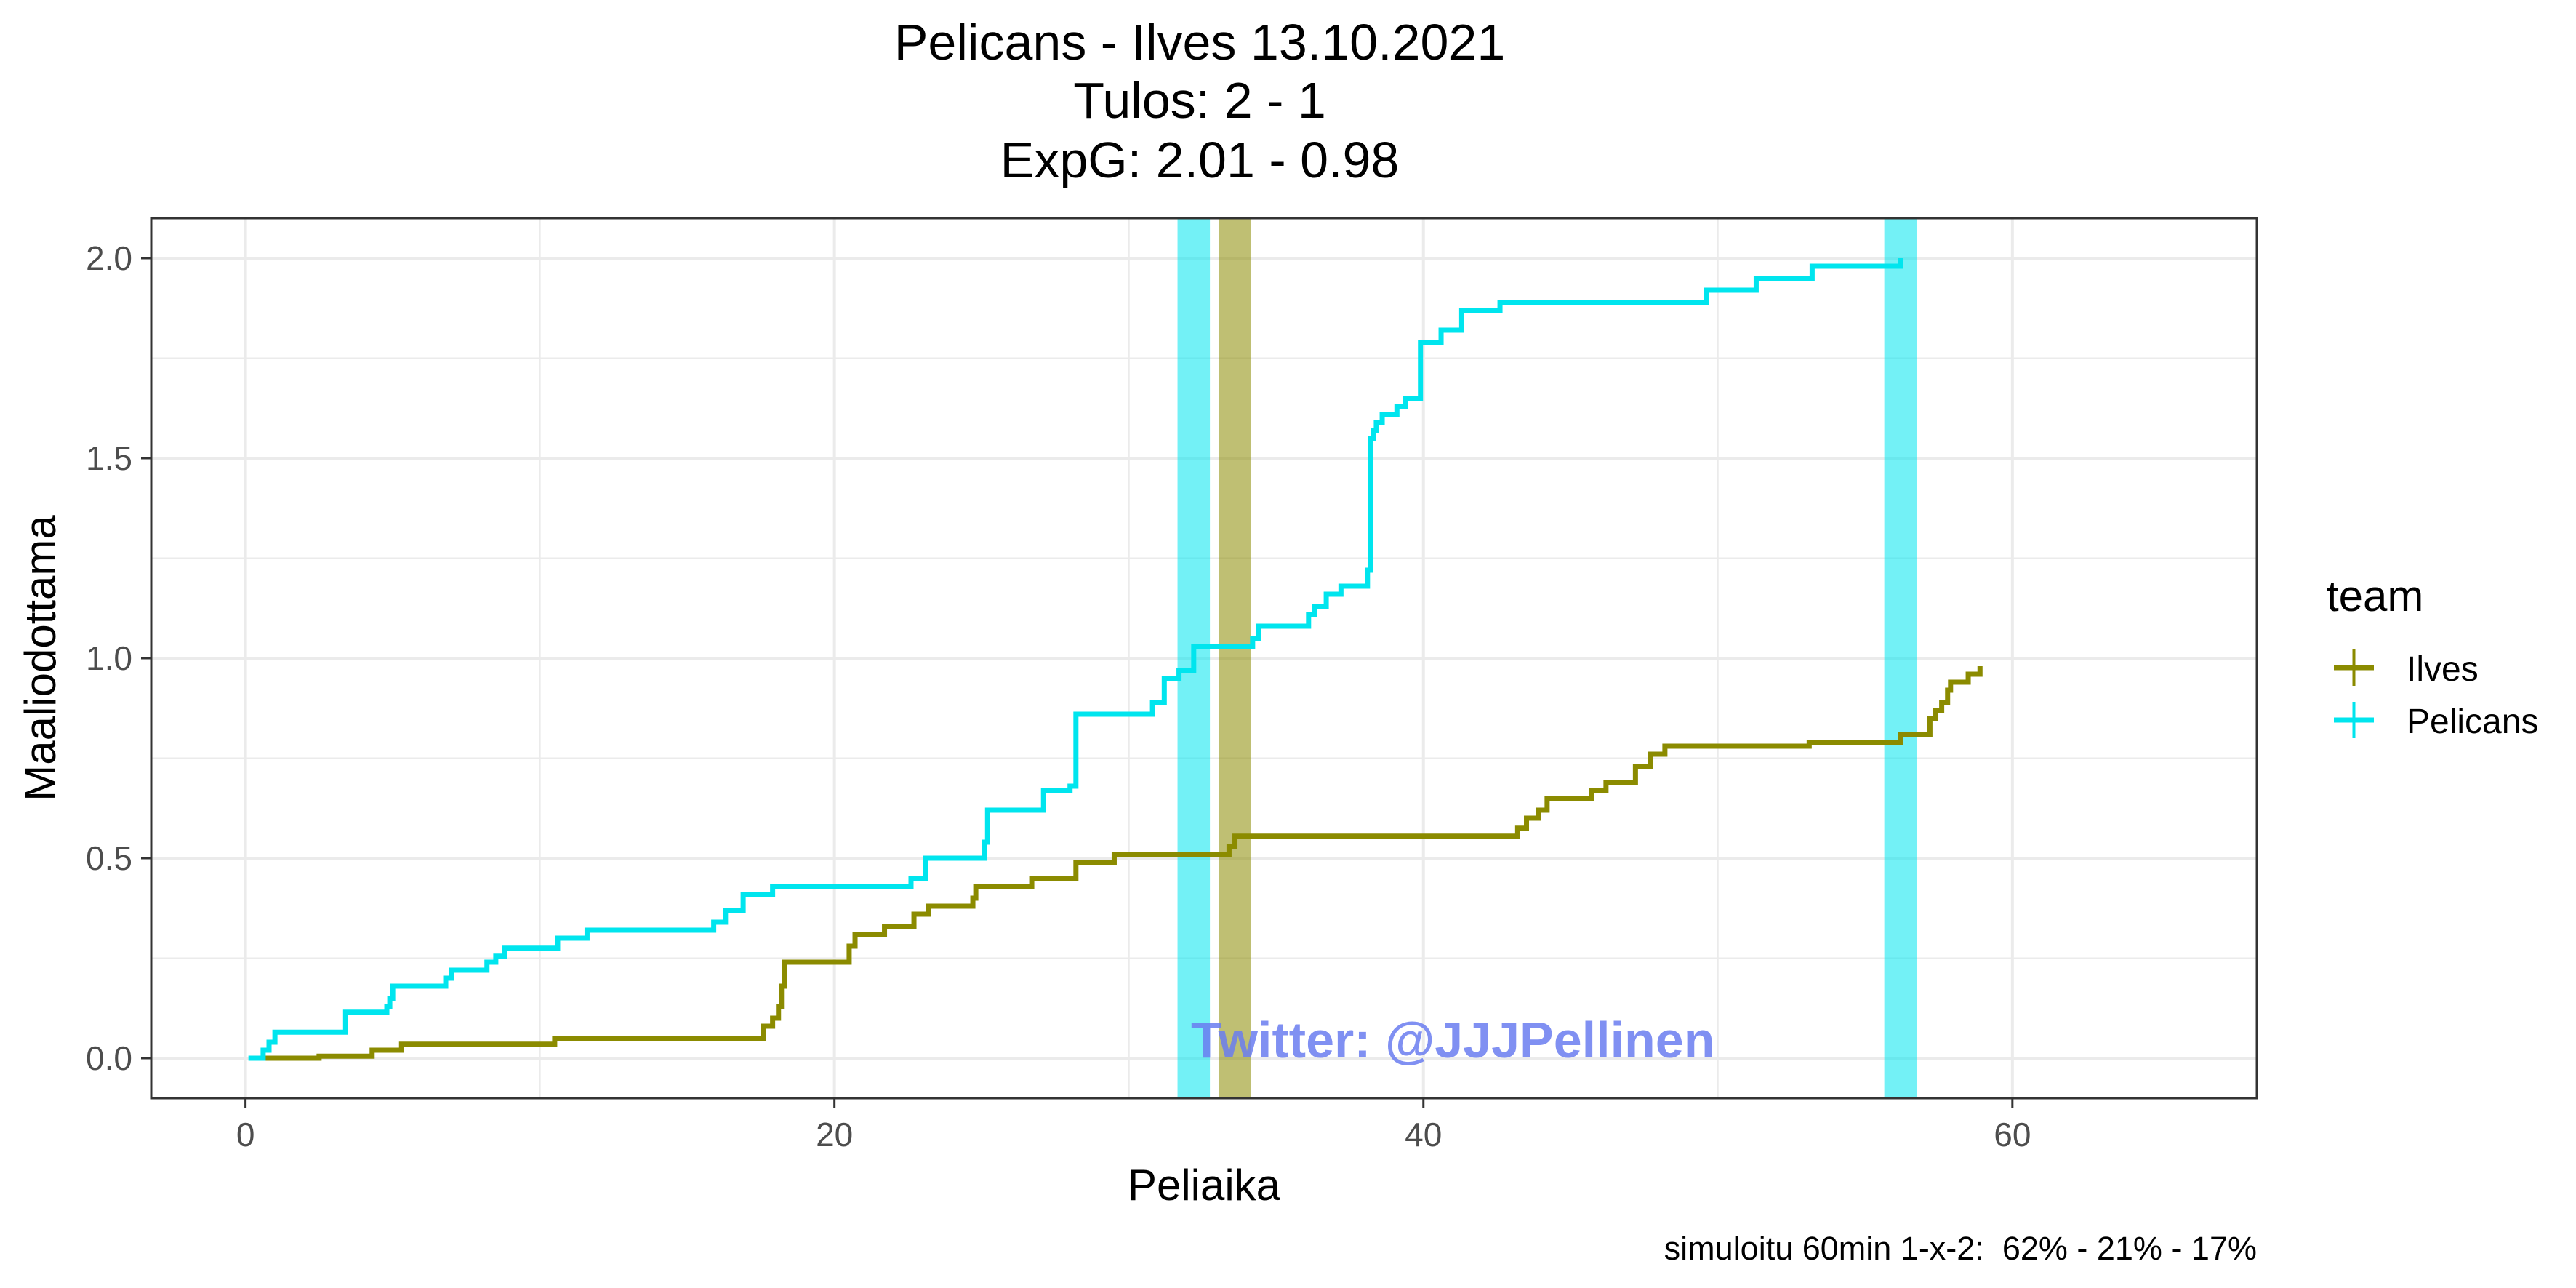 The image size is (2576, 1288). What do you see at coordinates (2443, 669) in the screenshot?
I see `legend-label-ilves: Ilves` at bounding box center [2443, 669].